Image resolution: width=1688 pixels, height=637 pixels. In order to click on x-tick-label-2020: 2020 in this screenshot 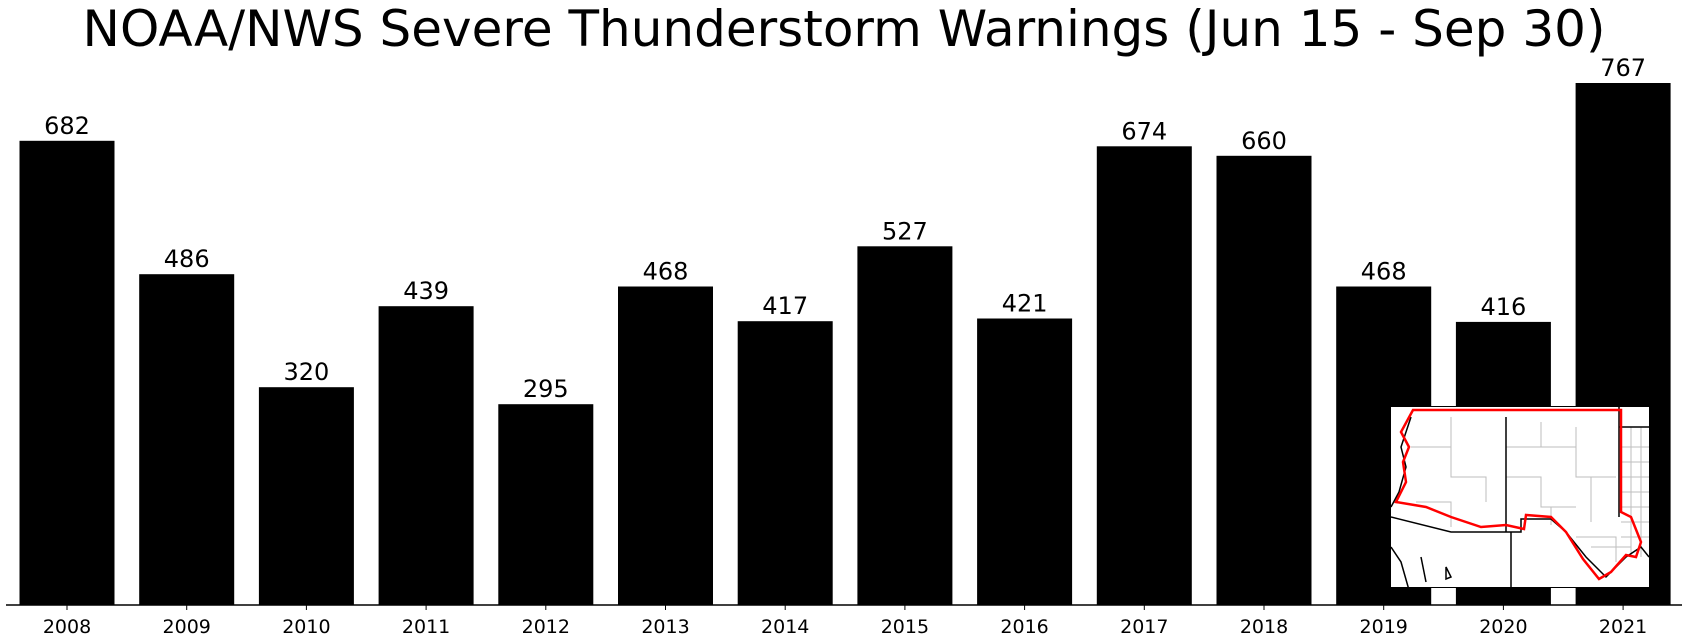, I will do `click(1503, 626)`.